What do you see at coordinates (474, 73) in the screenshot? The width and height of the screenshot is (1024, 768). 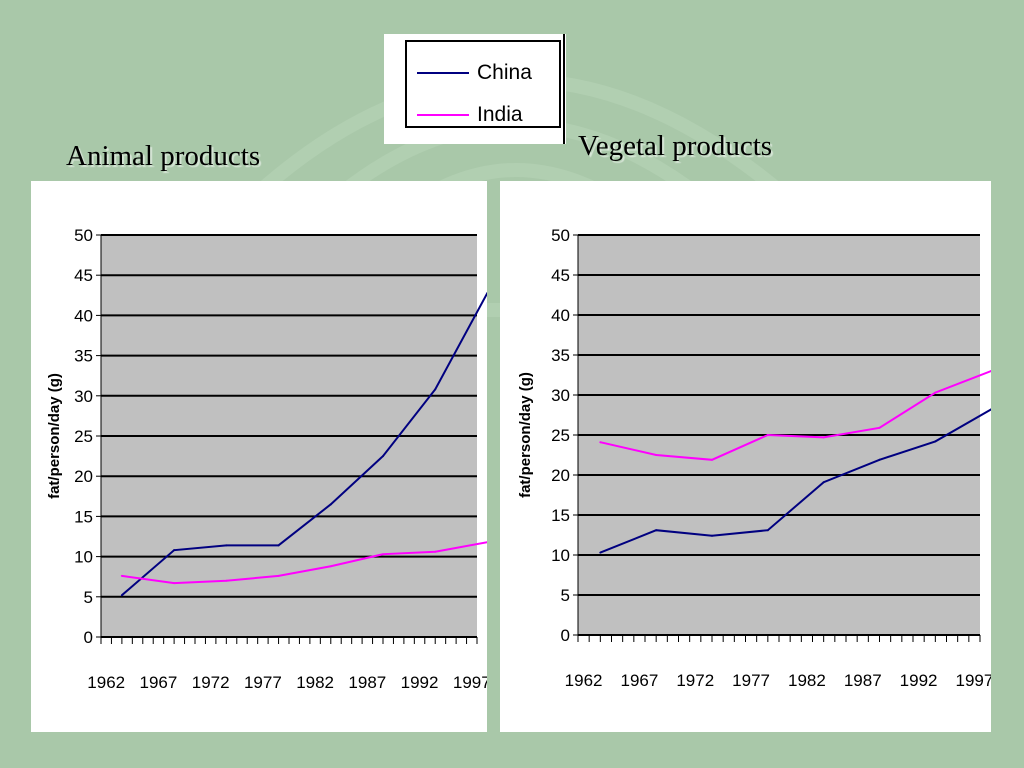 I see `legend-item-china: China` at bounding box center [474, 73].